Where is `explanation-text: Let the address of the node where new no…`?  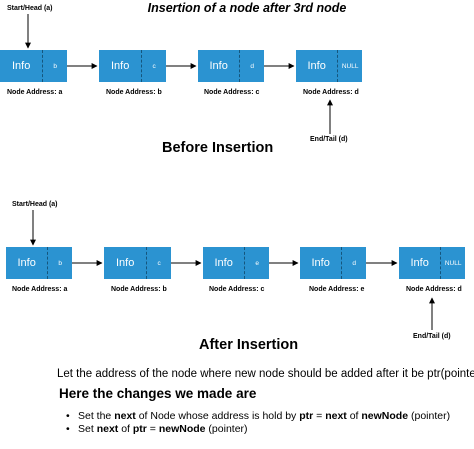 explanation-text: Let the address of the node where new no… is located at coordinates (265, 374).